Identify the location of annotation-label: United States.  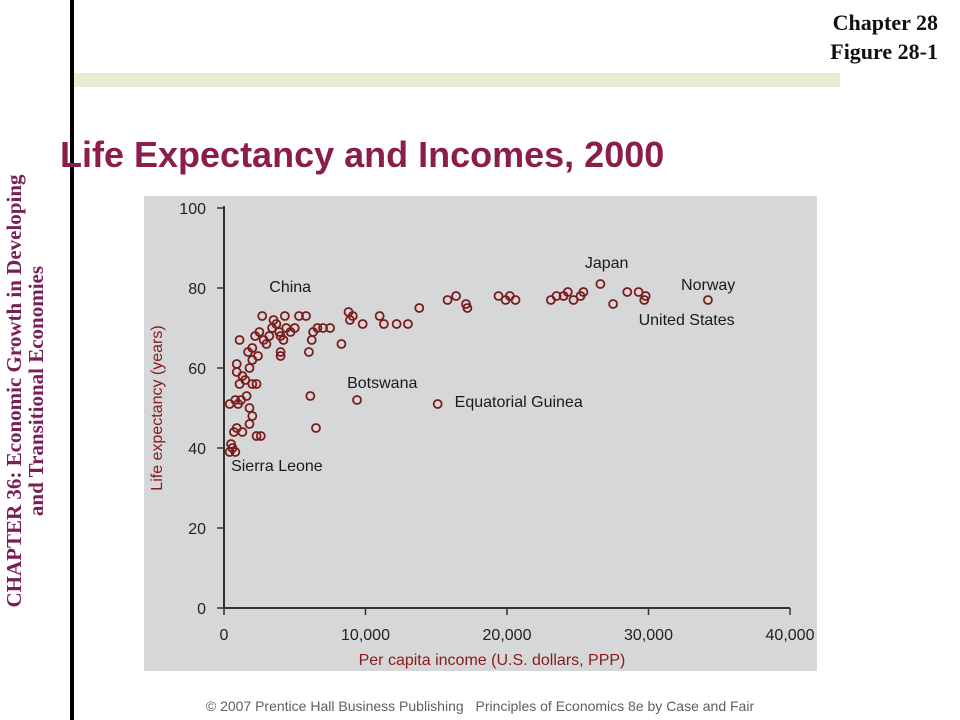
(687, 320).